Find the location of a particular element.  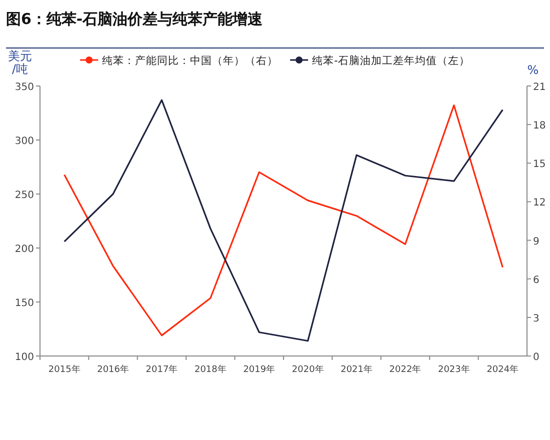

y-tick-label: 150 is located at coordinates (24, 303).